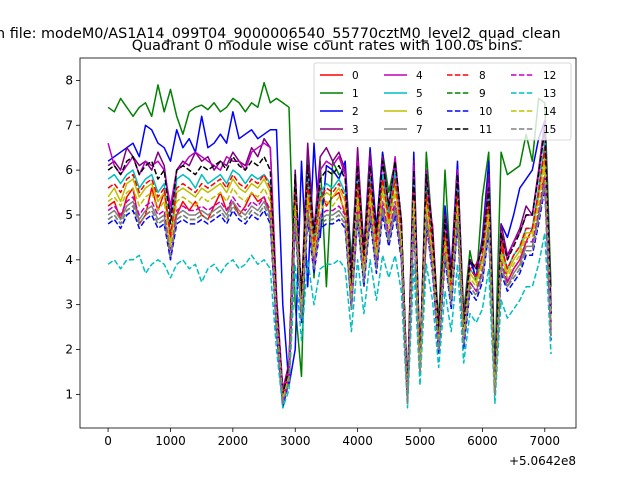  Describe the element at coordinates (332, 438) in the screenshot. I see `x-axis: 0 1000 2000 3000 4000 5000 6000 7000` at that location.